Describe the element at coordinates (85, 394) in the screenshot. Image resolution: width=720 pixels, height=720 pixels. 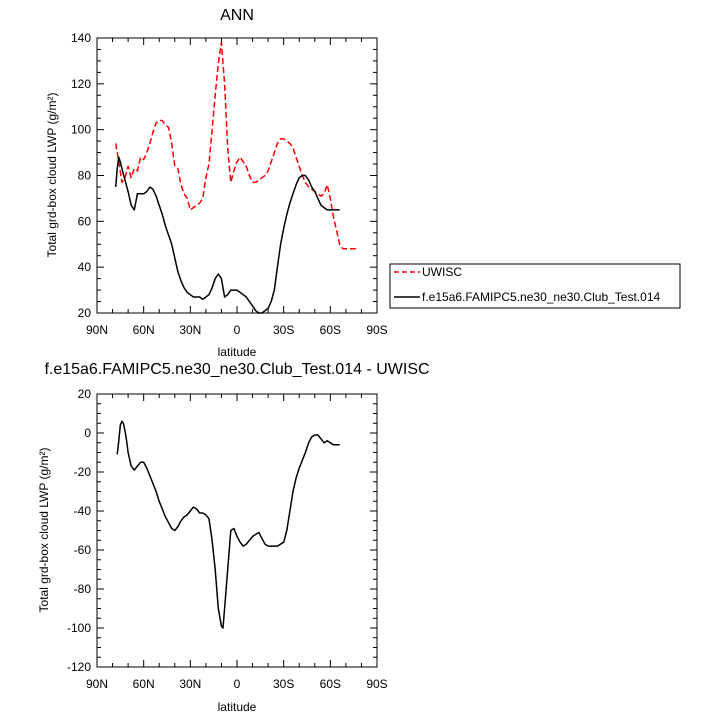
I see `bottom-y-tick-label: 20` at that location.